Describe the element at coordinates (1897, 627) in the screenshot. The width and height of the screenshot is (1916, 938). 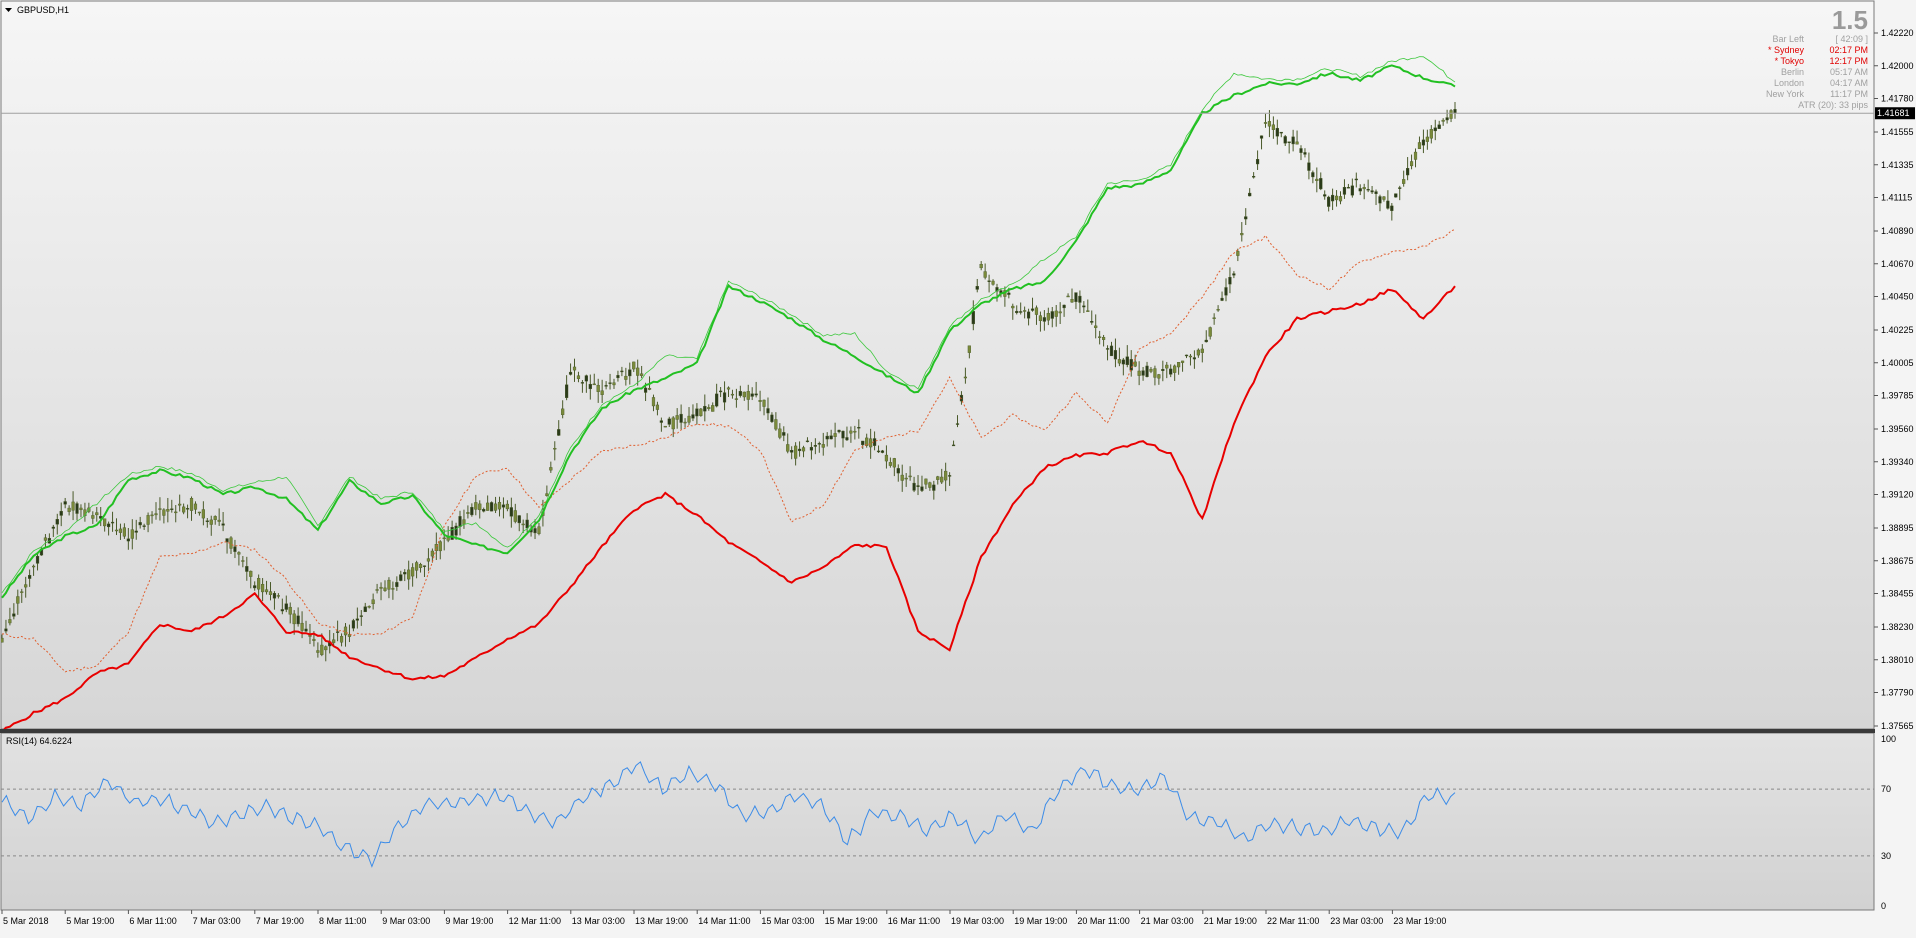
I see `price-tick-label: 1.38230` at that location.